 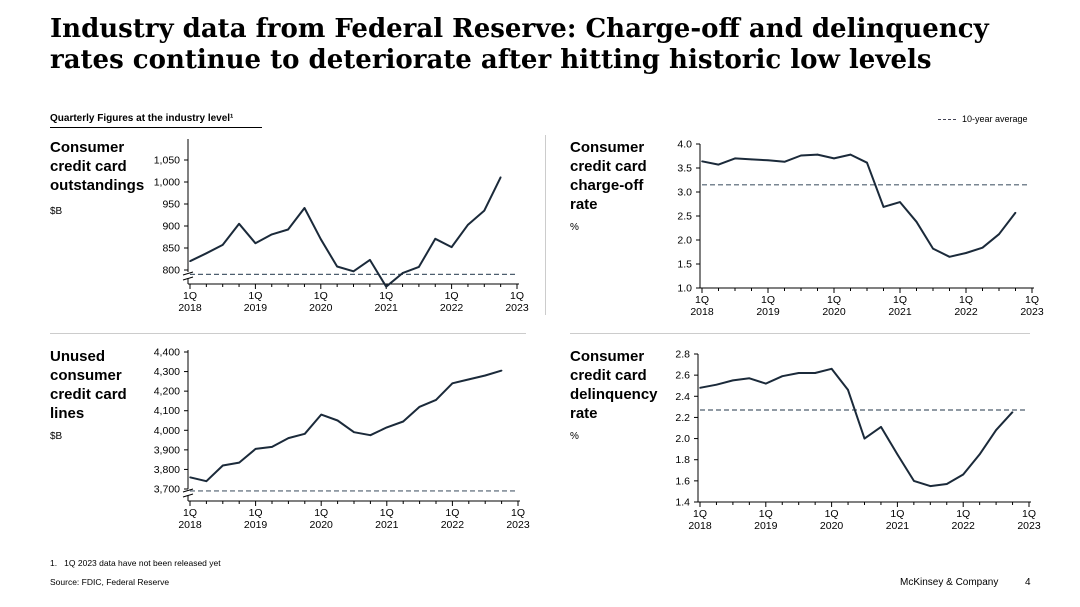 I want to click on chart-label-line: rate, so click(x=584, y=204).